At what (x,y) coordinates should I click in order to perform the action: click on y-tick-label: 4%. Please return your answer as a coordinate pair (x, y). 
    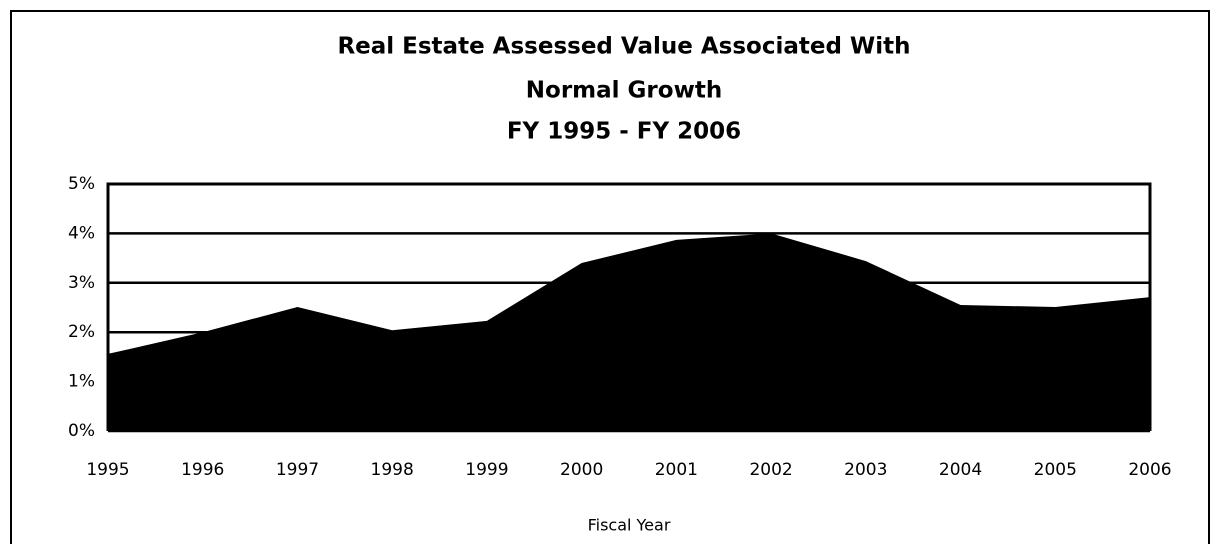
    Looking at the image, I should click on (81, 233).